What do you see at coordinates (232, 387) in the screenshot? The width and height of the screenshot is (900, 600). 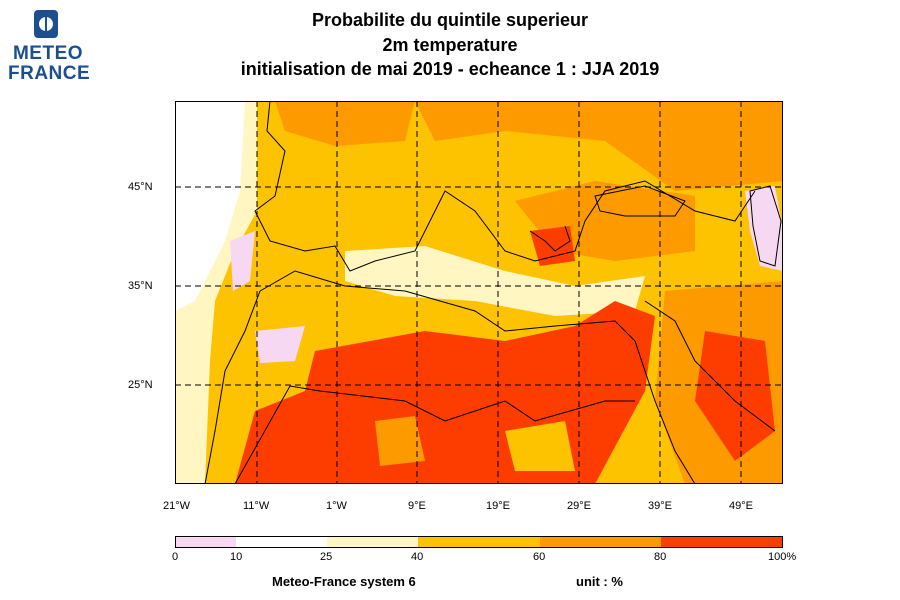 I see `west-africa-coastline` at bounding box center [232, 387].